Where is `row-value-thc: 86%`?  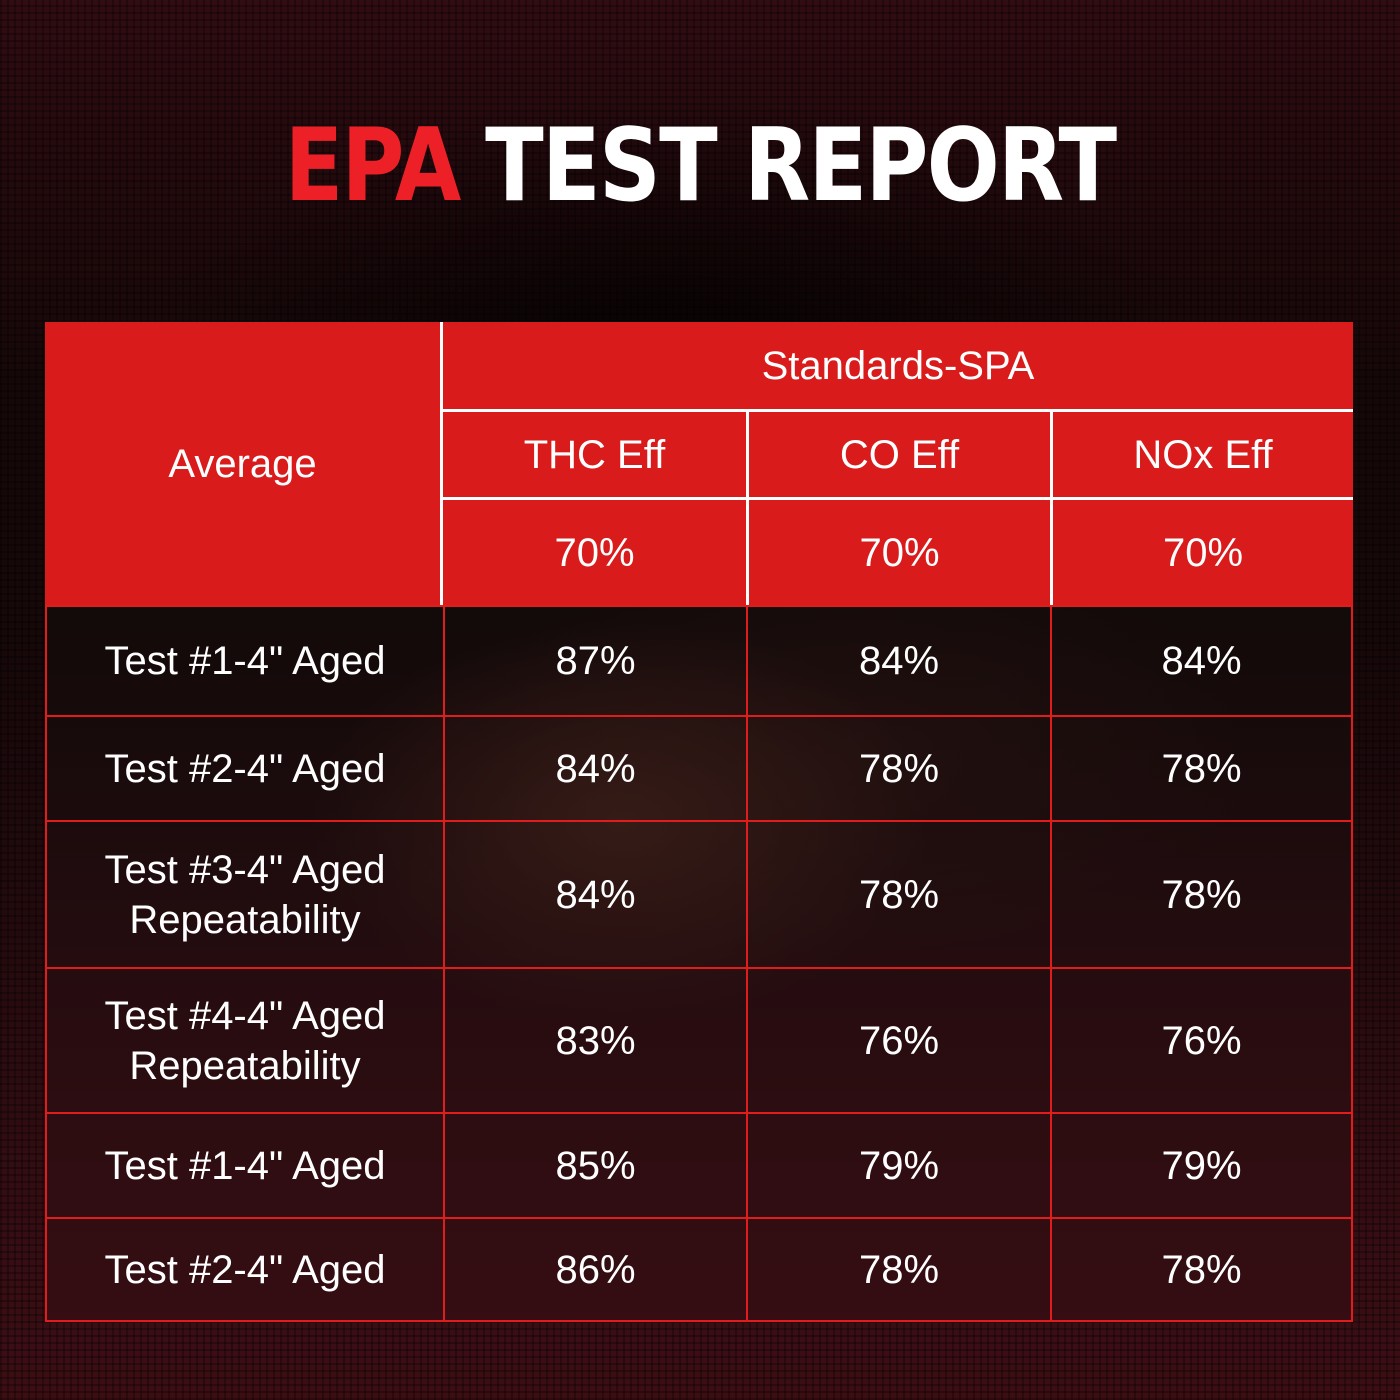 row-value-thc: 86% is located at coordinates (594, 1269).